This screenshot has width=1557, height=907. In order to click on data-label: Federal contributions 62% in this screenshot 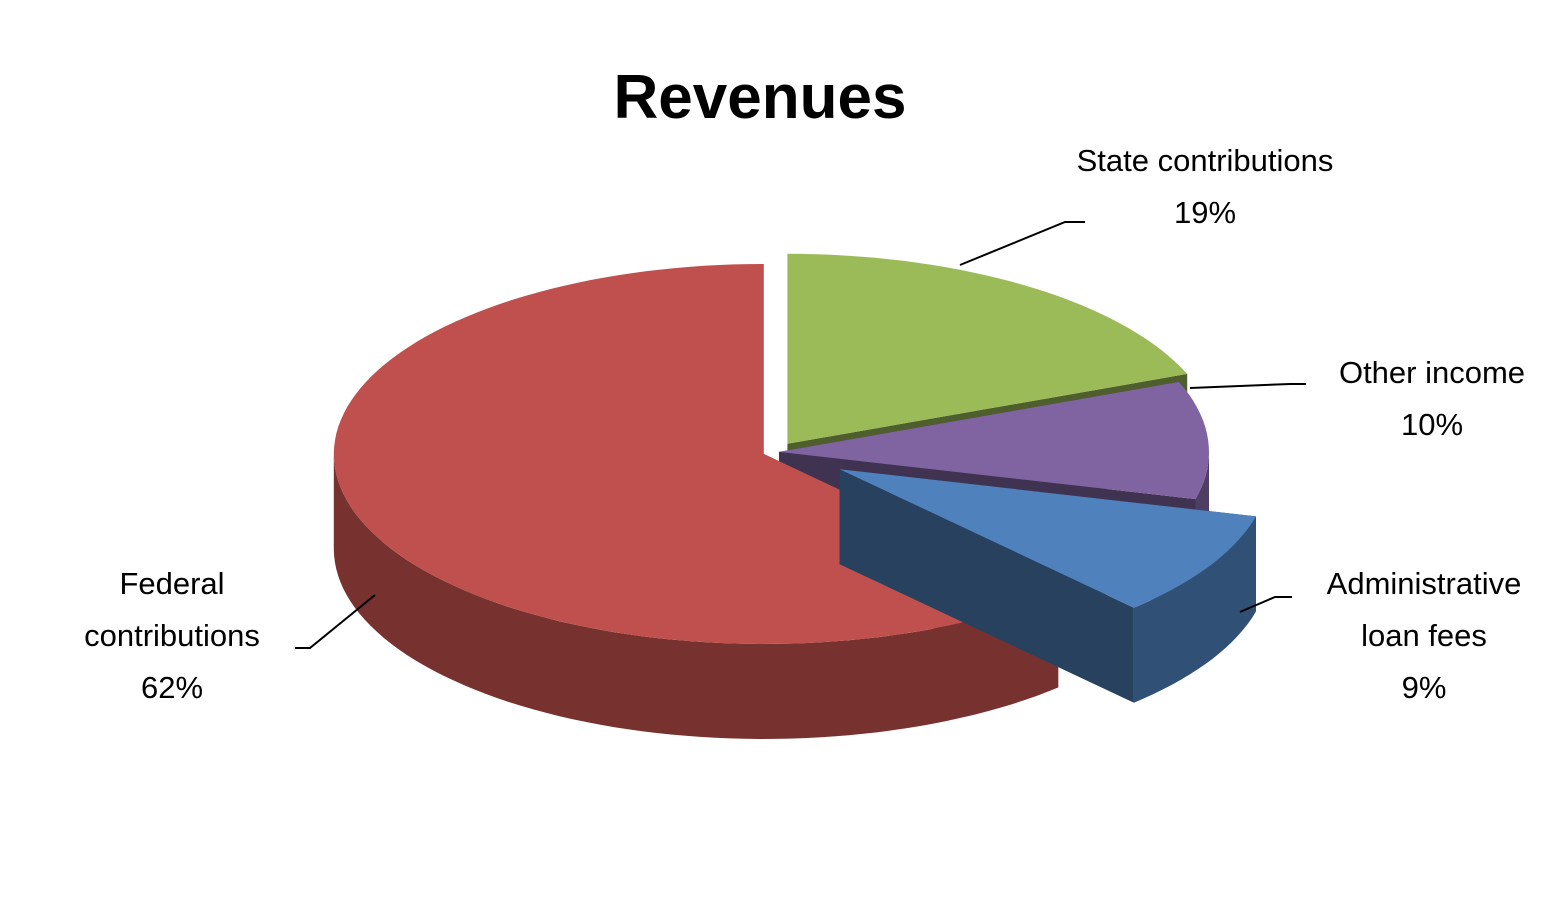, I will do `click(172, 636)`.